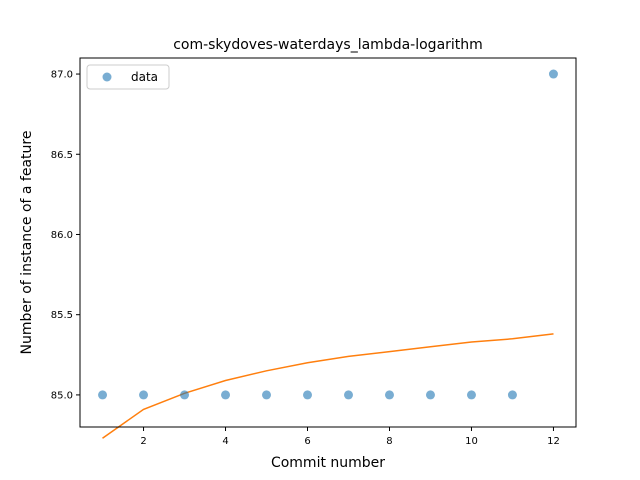  Describe the element at coordinates (62, 155) in the screenshot. I see `y-tick-label: 86.5` at that location.